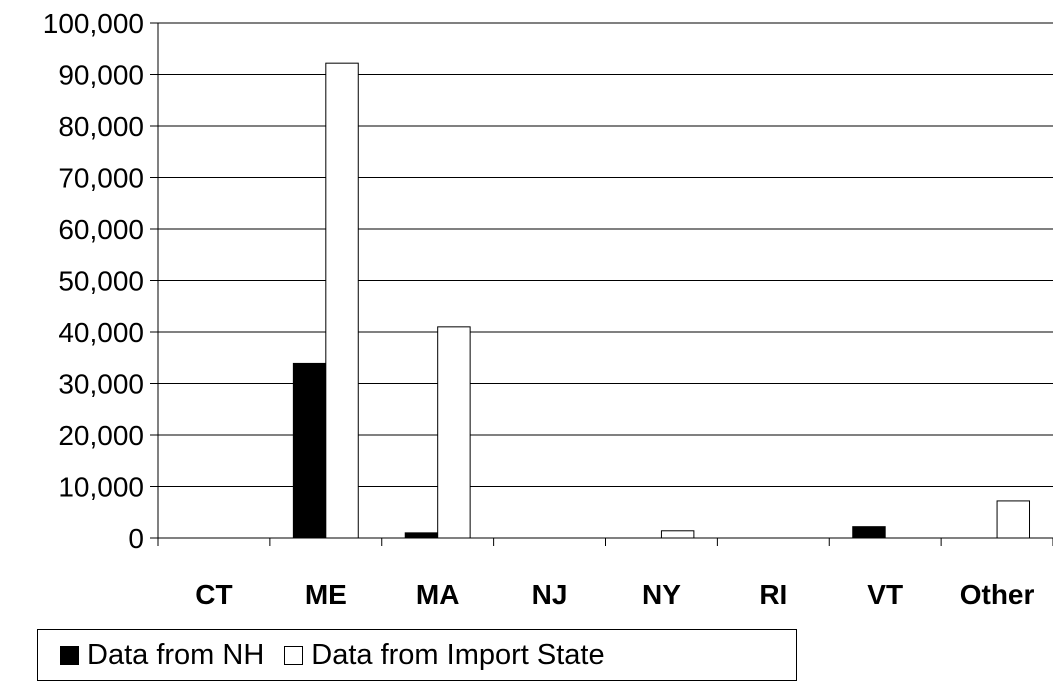  Describe the element at coordinates (101, 332) in the screenshot. I see `y-tick-label: 40,000` at that location.